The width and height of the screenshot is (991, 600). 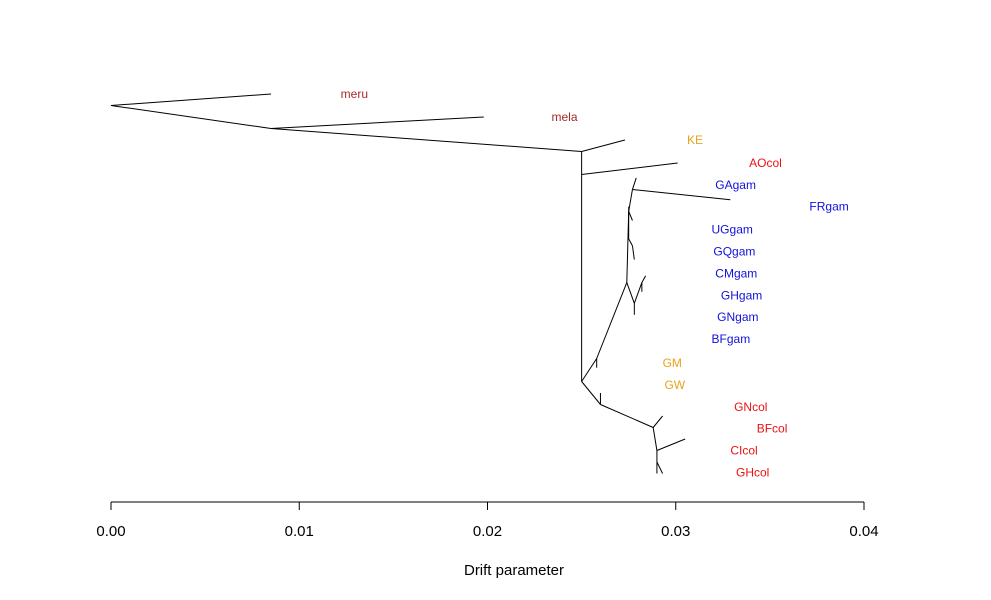 What do you see at coordinates (514, 570) in the screenshot?
I see `x-axis-title: Drift parameter` at bounding box center [514, 570].